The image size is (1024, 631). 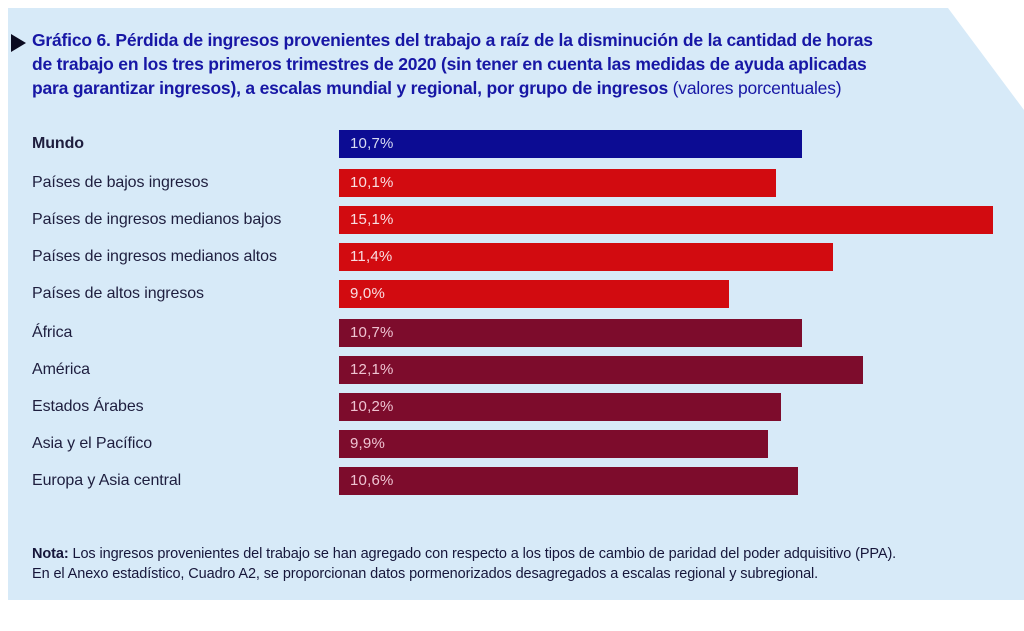 What do you see at coordinates (107, 480) in the screenshot?
I see `category-label: Europa y Asia central` at bounding box center [107, 480].